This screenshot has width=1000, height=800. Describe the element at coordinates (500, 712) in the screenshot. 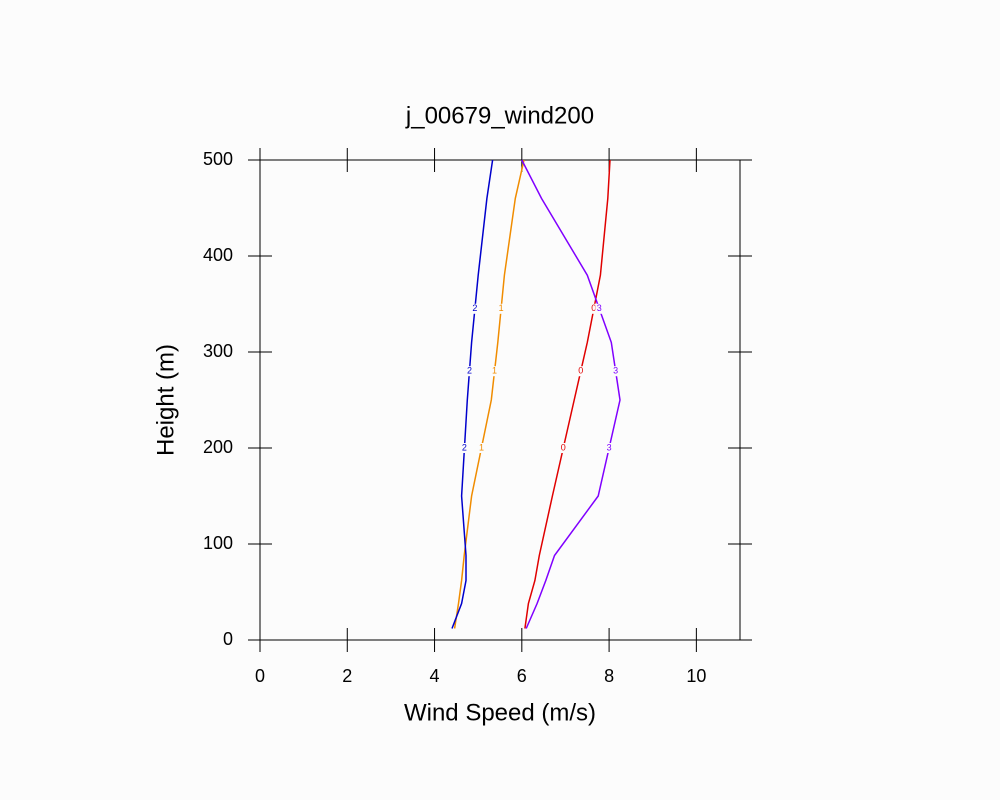

I see `x-axis-title: Wind Speed (m/s)` at that location.